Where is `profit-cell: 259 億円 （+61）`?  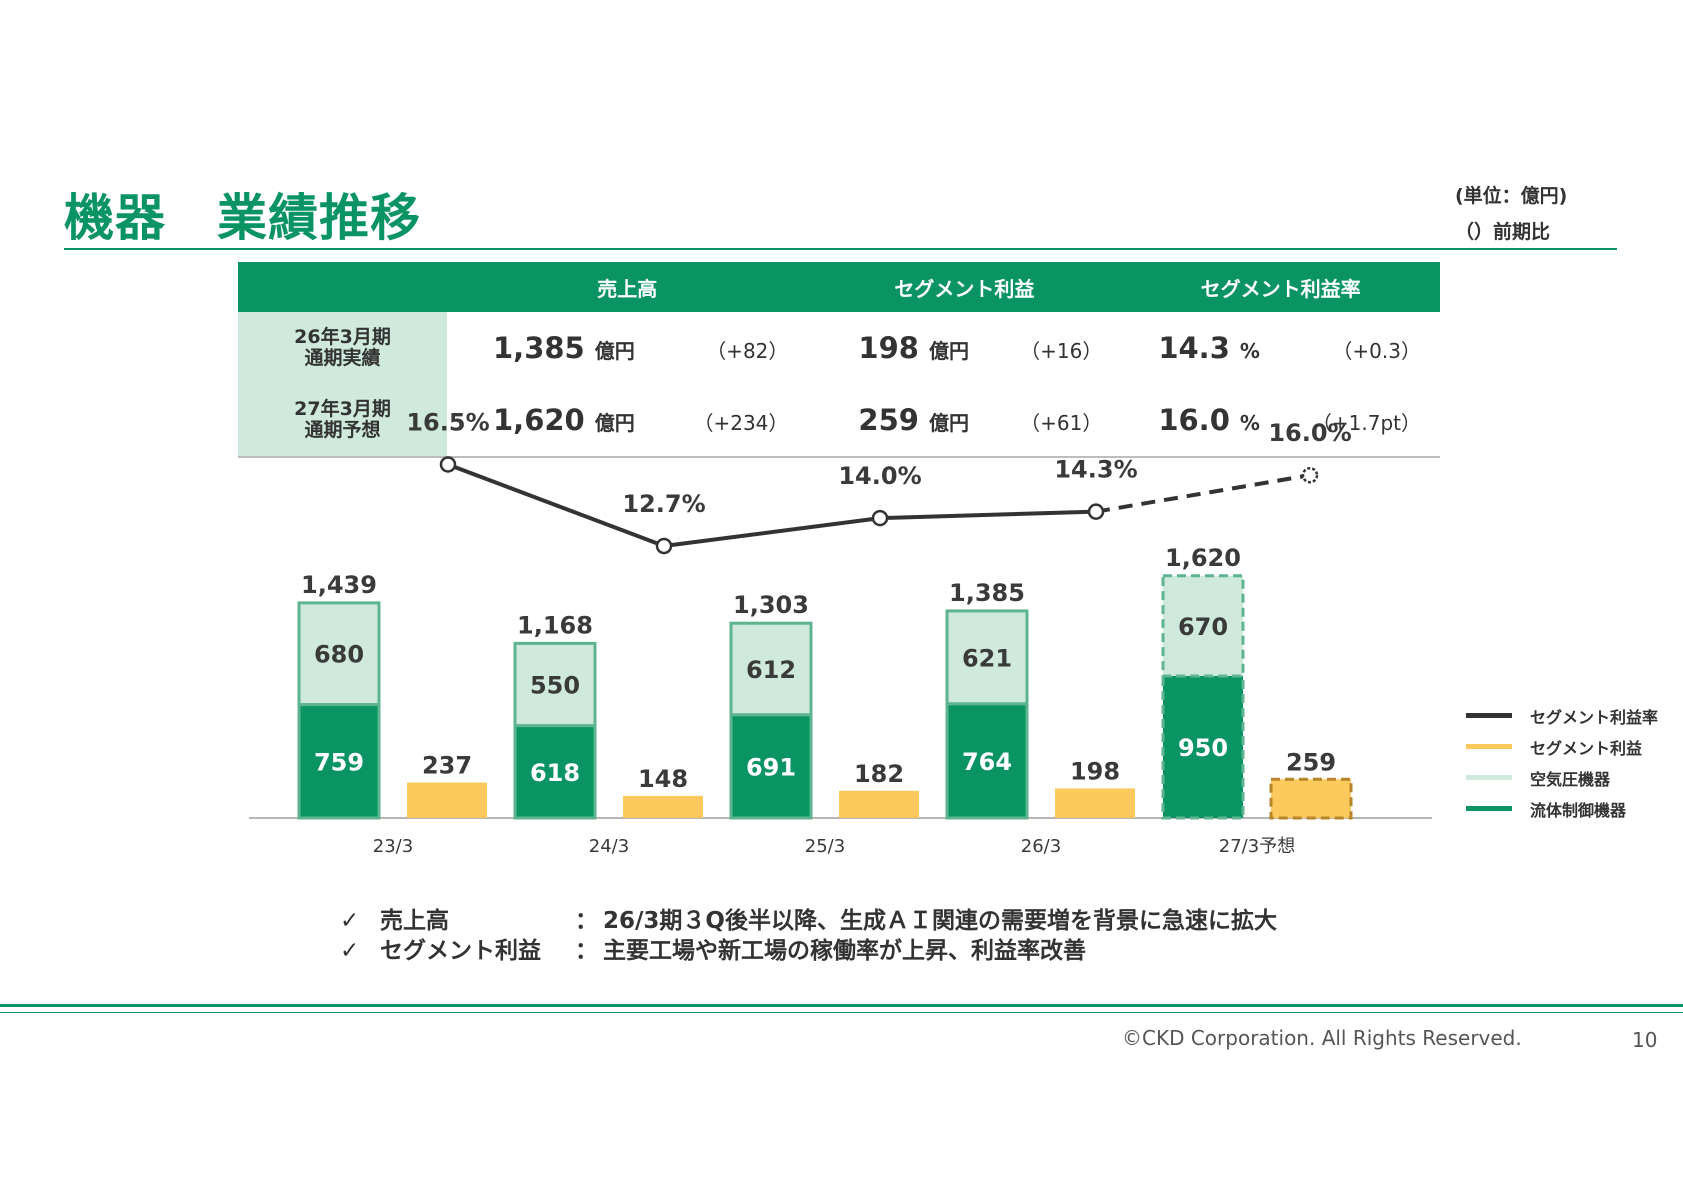
profit-cell: 259 億円 （+61） is located at coordinates (964, 421).